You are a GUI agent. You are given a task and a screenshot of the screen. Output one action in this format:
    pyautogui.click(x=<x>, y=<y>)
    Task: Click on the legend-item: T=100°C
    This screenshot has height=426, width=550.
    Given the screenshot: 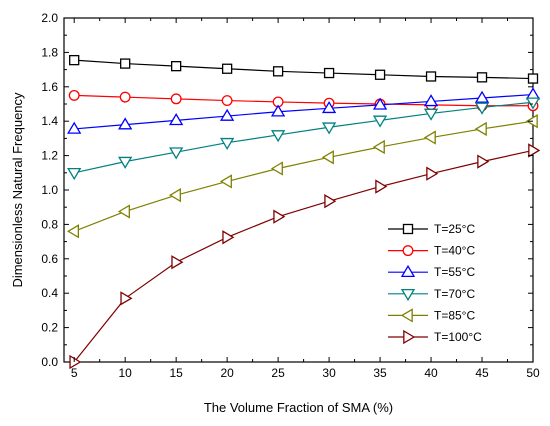 What is the action you would take?
    pyautogui.click(x=435, y=337)
    